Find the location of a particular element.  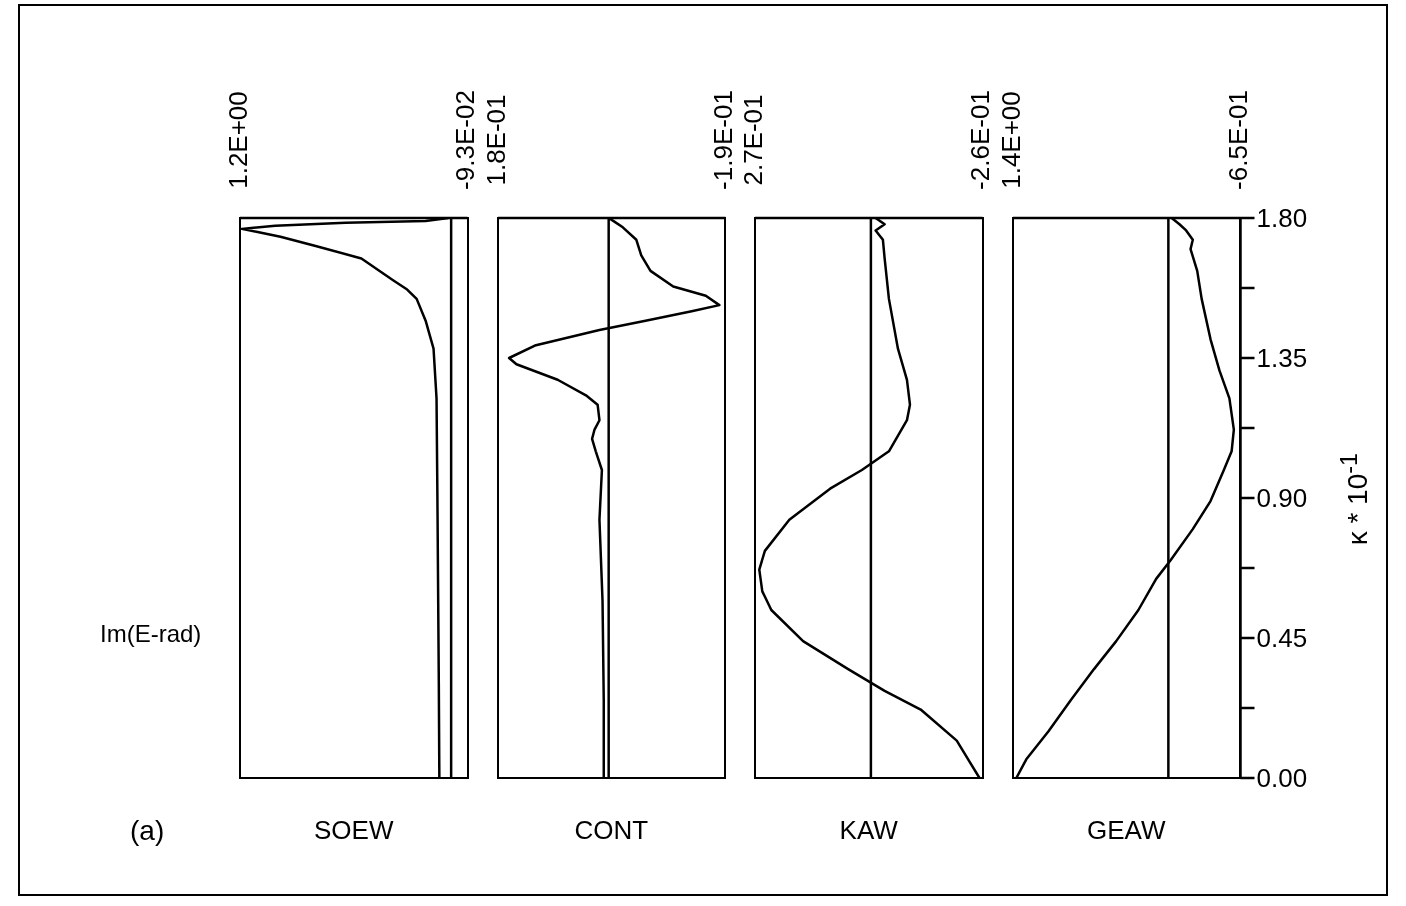

x-tick-label: 1.4E+00 is located at coordinates (1010, 140).